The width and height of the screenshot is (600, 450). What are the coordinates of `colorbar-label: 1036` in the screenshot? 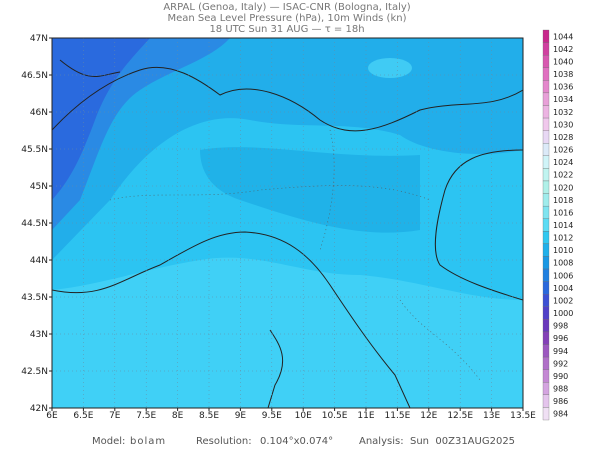 It's located at (563, 87).